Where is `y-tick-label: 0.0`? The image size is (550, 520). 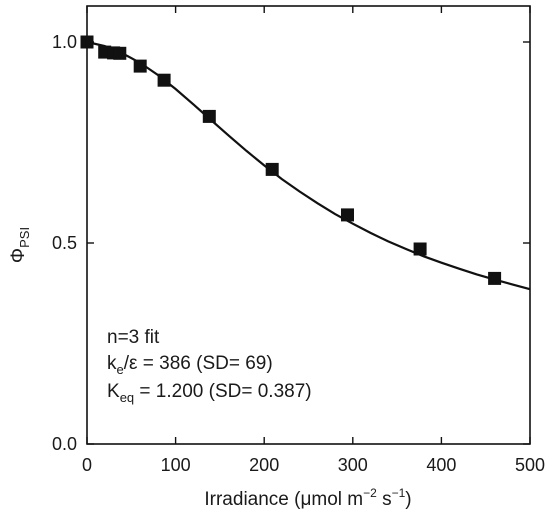
y-tick-label: 0.0 is located at coordinates (64, 444).